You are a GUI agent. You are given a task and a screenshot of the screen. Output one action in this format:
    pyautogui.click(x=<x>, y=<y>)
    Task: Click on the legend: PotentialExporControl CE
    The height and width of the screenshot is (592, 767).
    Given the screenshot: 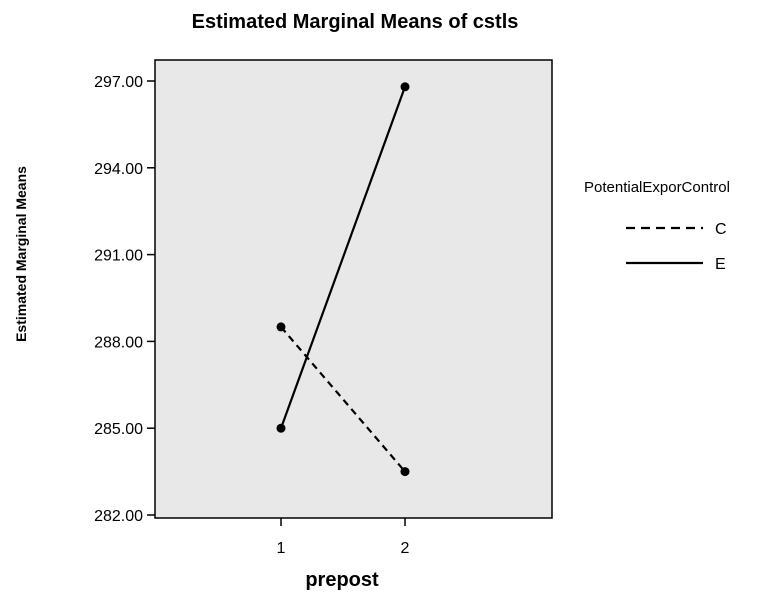 What is the action you would take?
    pyautogui.click(x=657, y=226)
    